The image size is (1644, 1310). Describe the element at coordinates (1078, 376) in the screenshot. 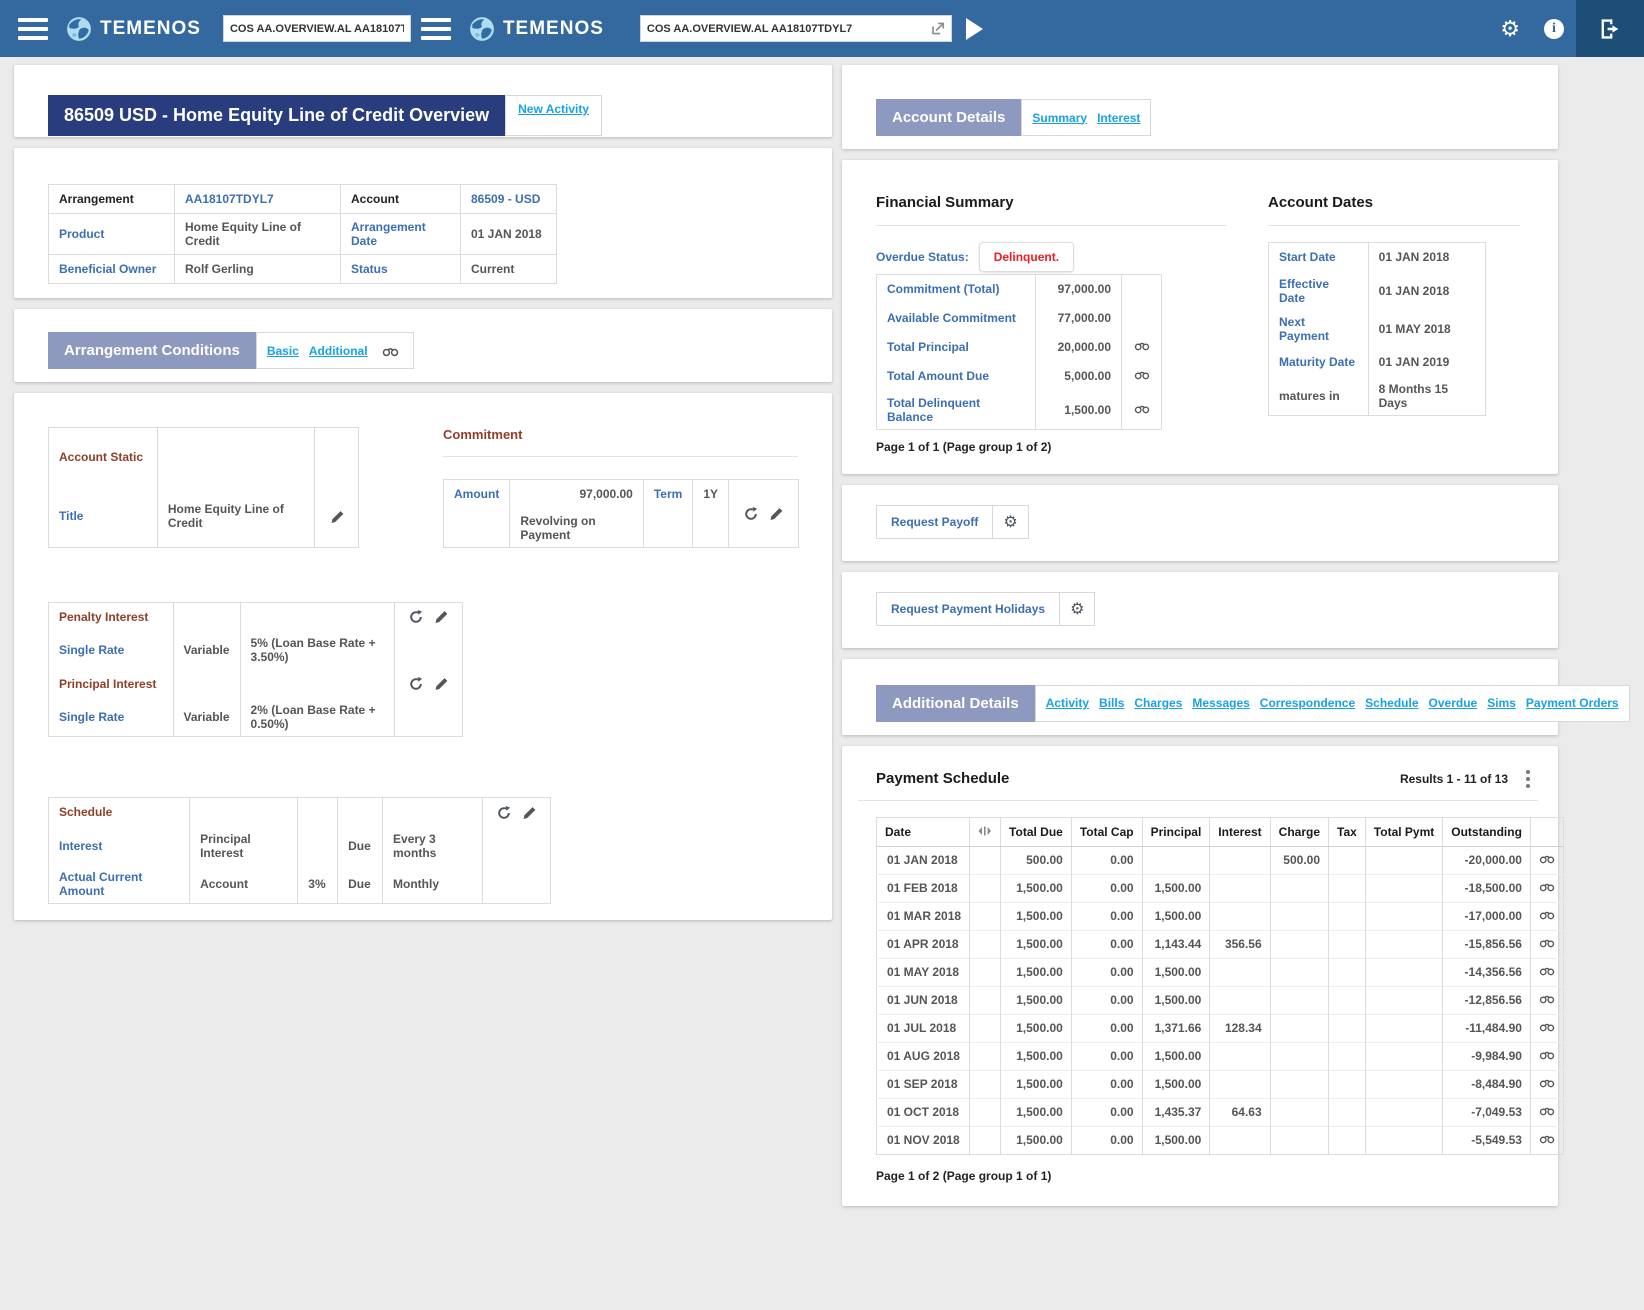

I see `total-amount-due-value: 5,000.00` at that location.